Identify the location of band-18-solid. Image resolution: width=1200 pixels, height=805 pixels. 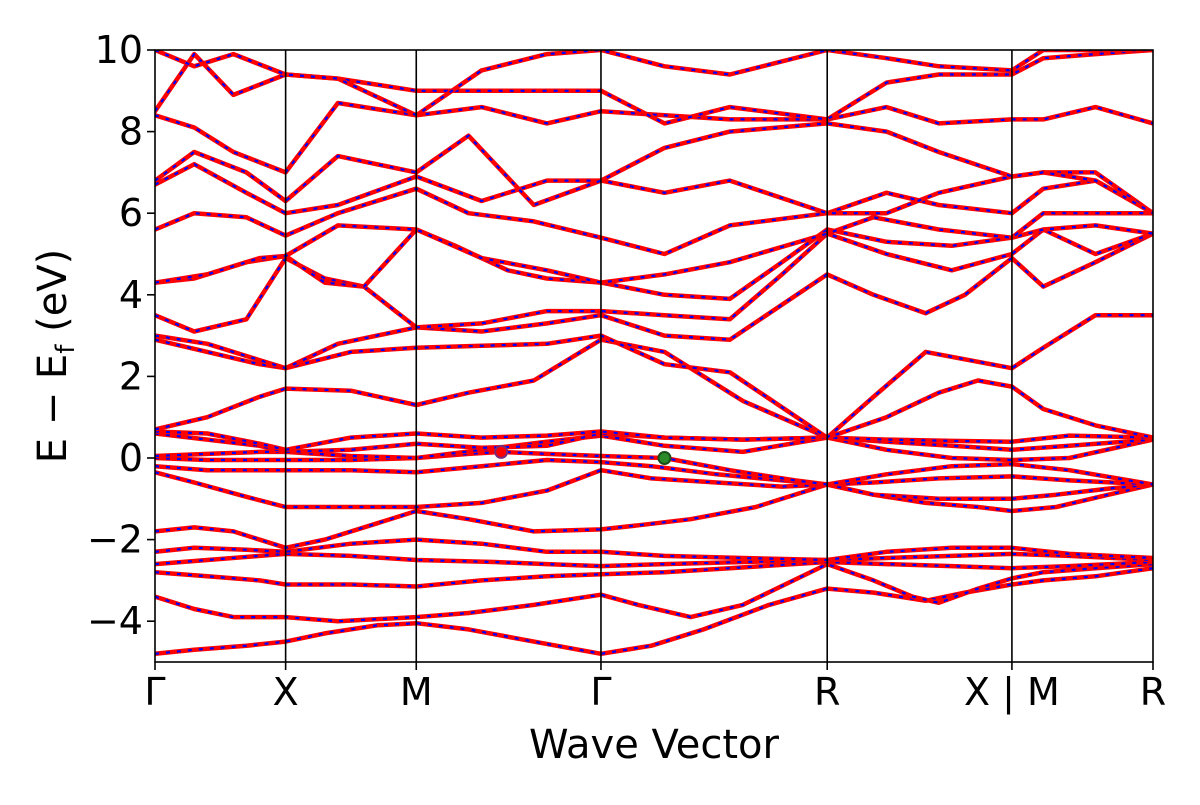
(654, 217).